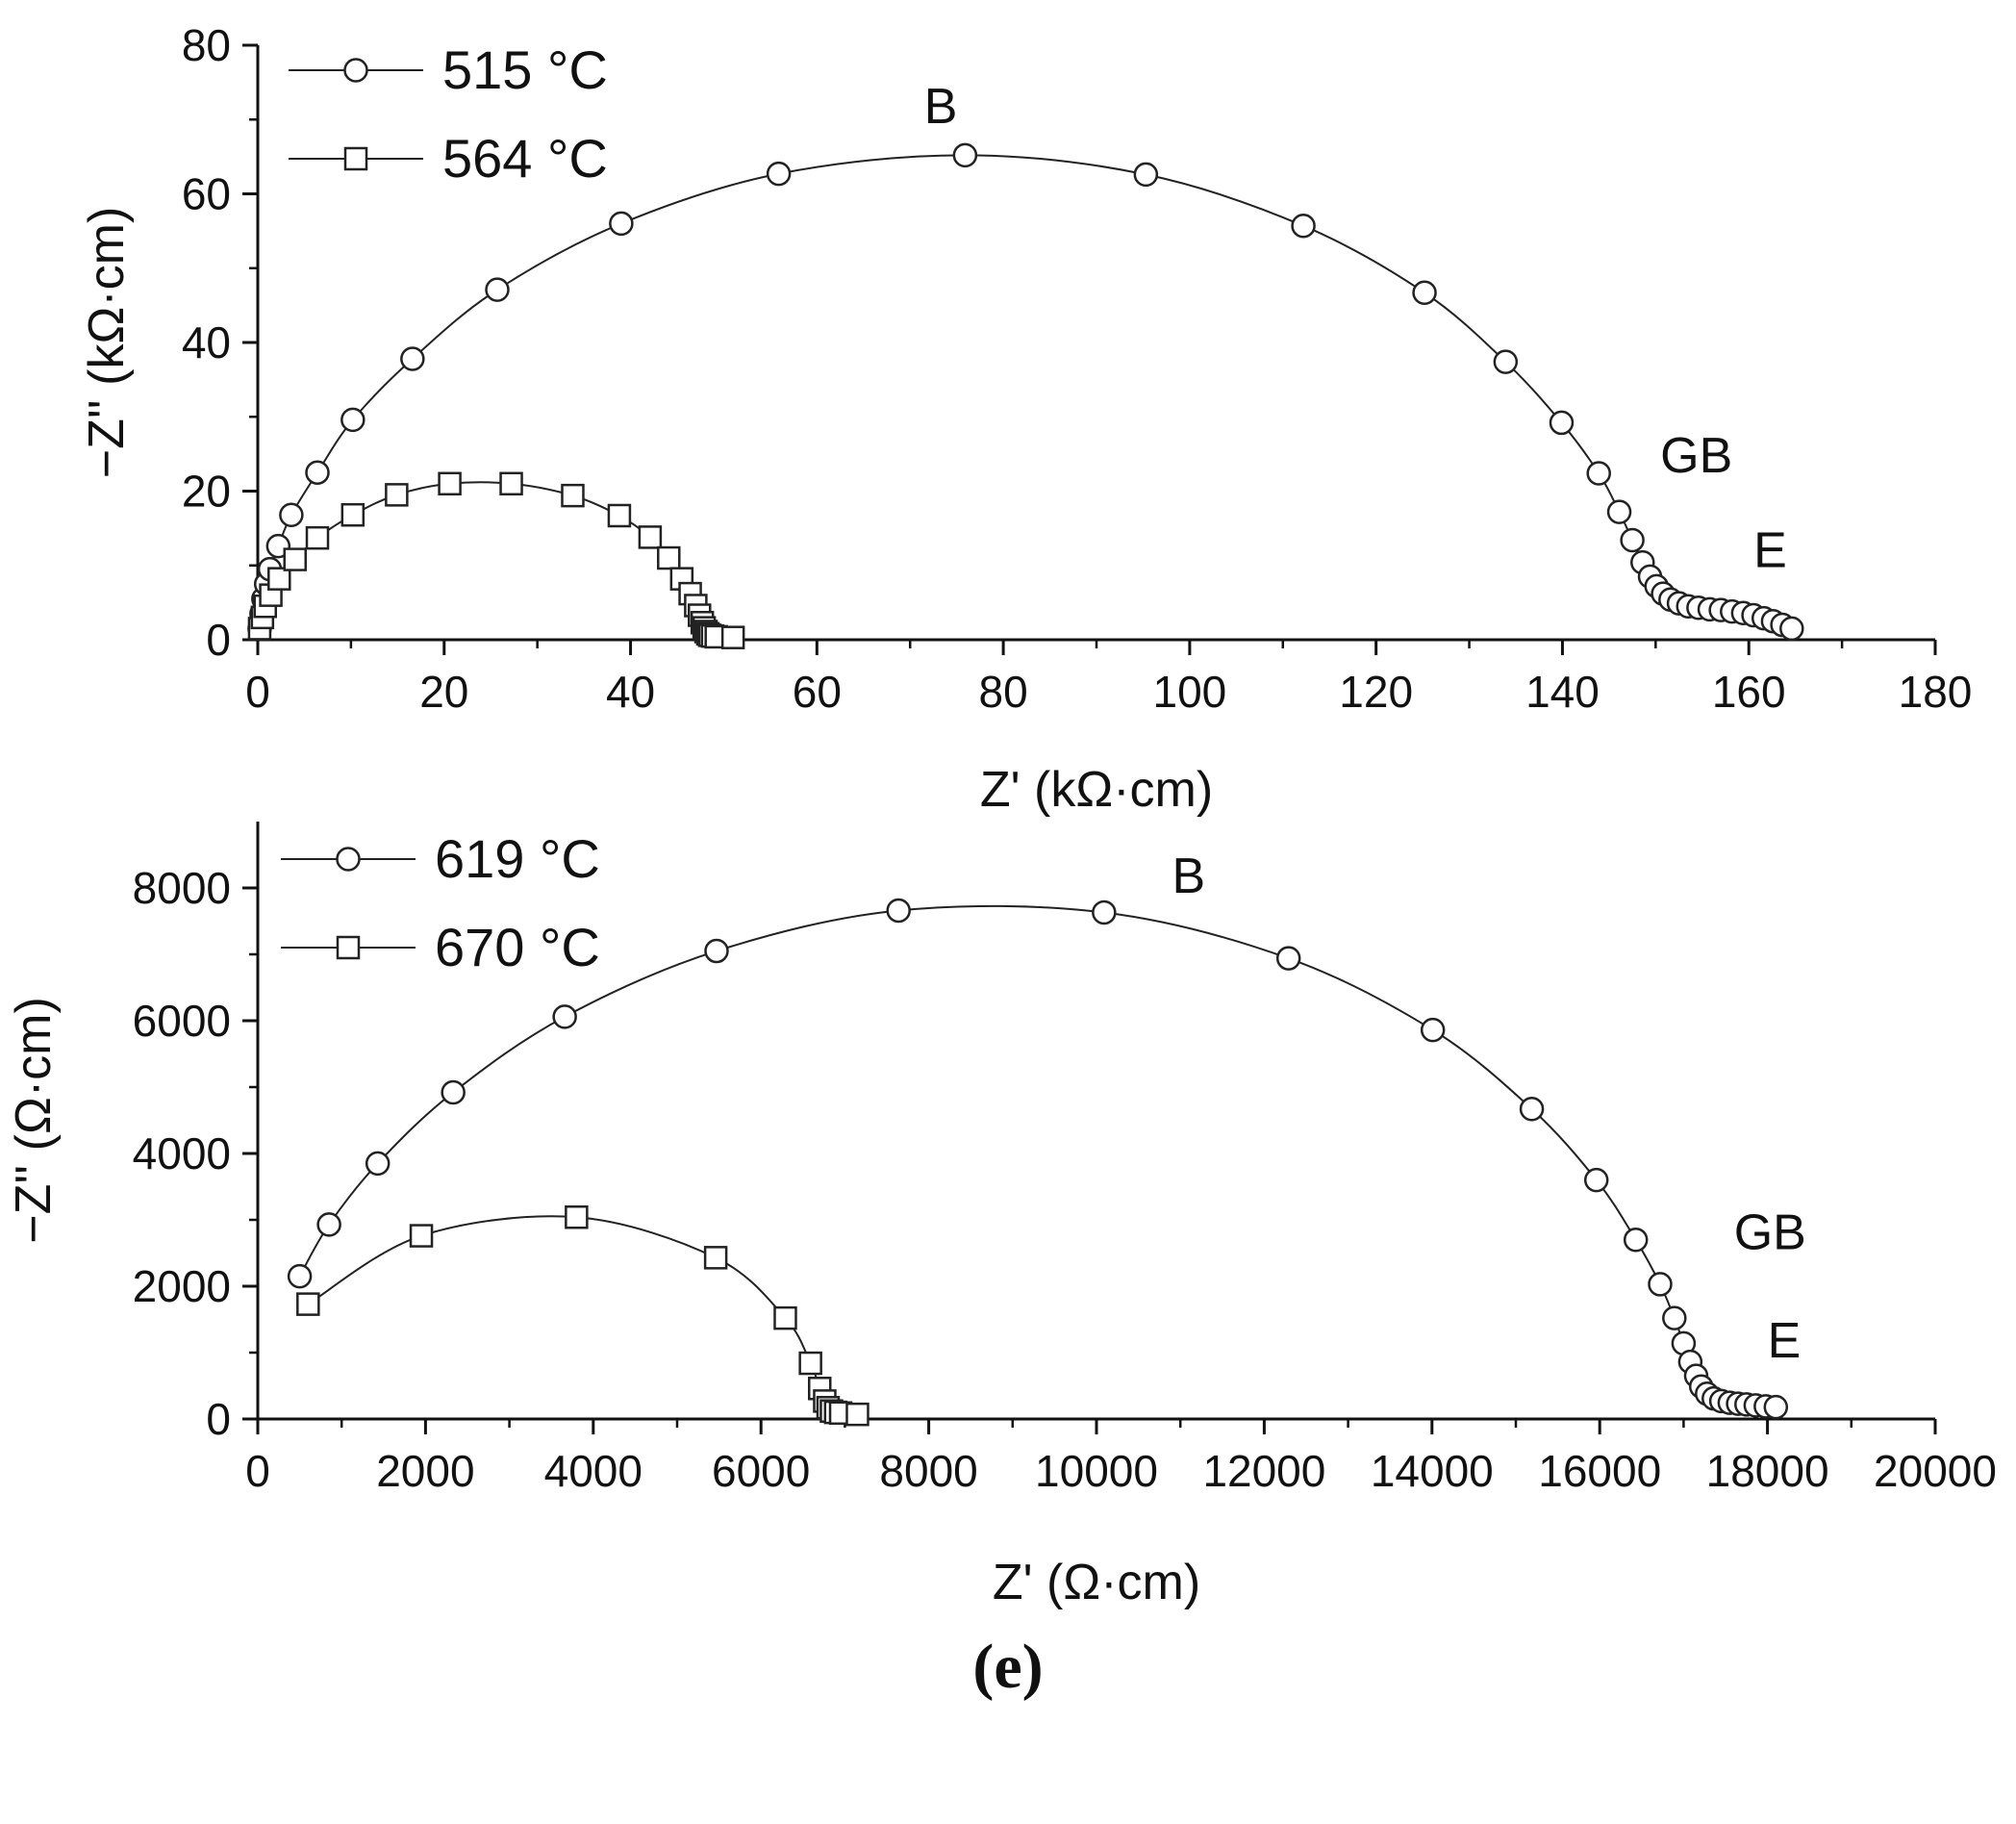 The height and width of the screenshot is (1824, 2016). What do you see at coordinates (631, 692) in the screenshot?
I see `x-tick-label: 40` at bounding box center [631, 692].